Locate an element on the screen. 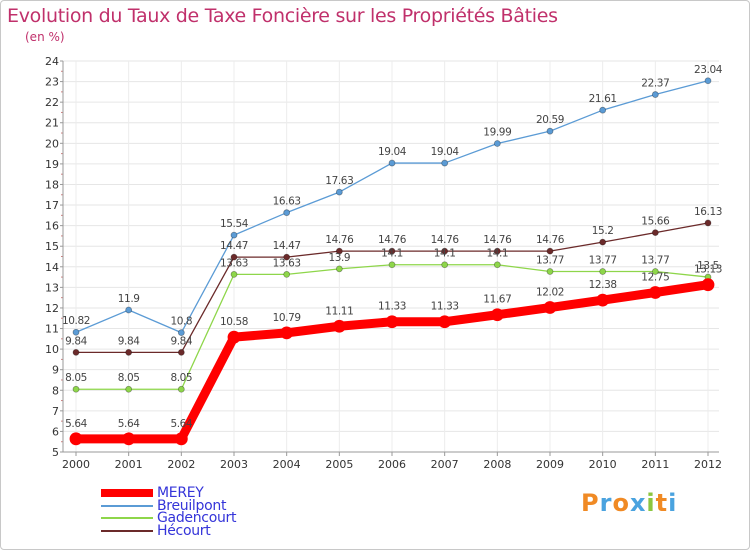 The height and width of the screenshot is (551, 750). data-label: 13.5 is located at coordinates (708, 266).